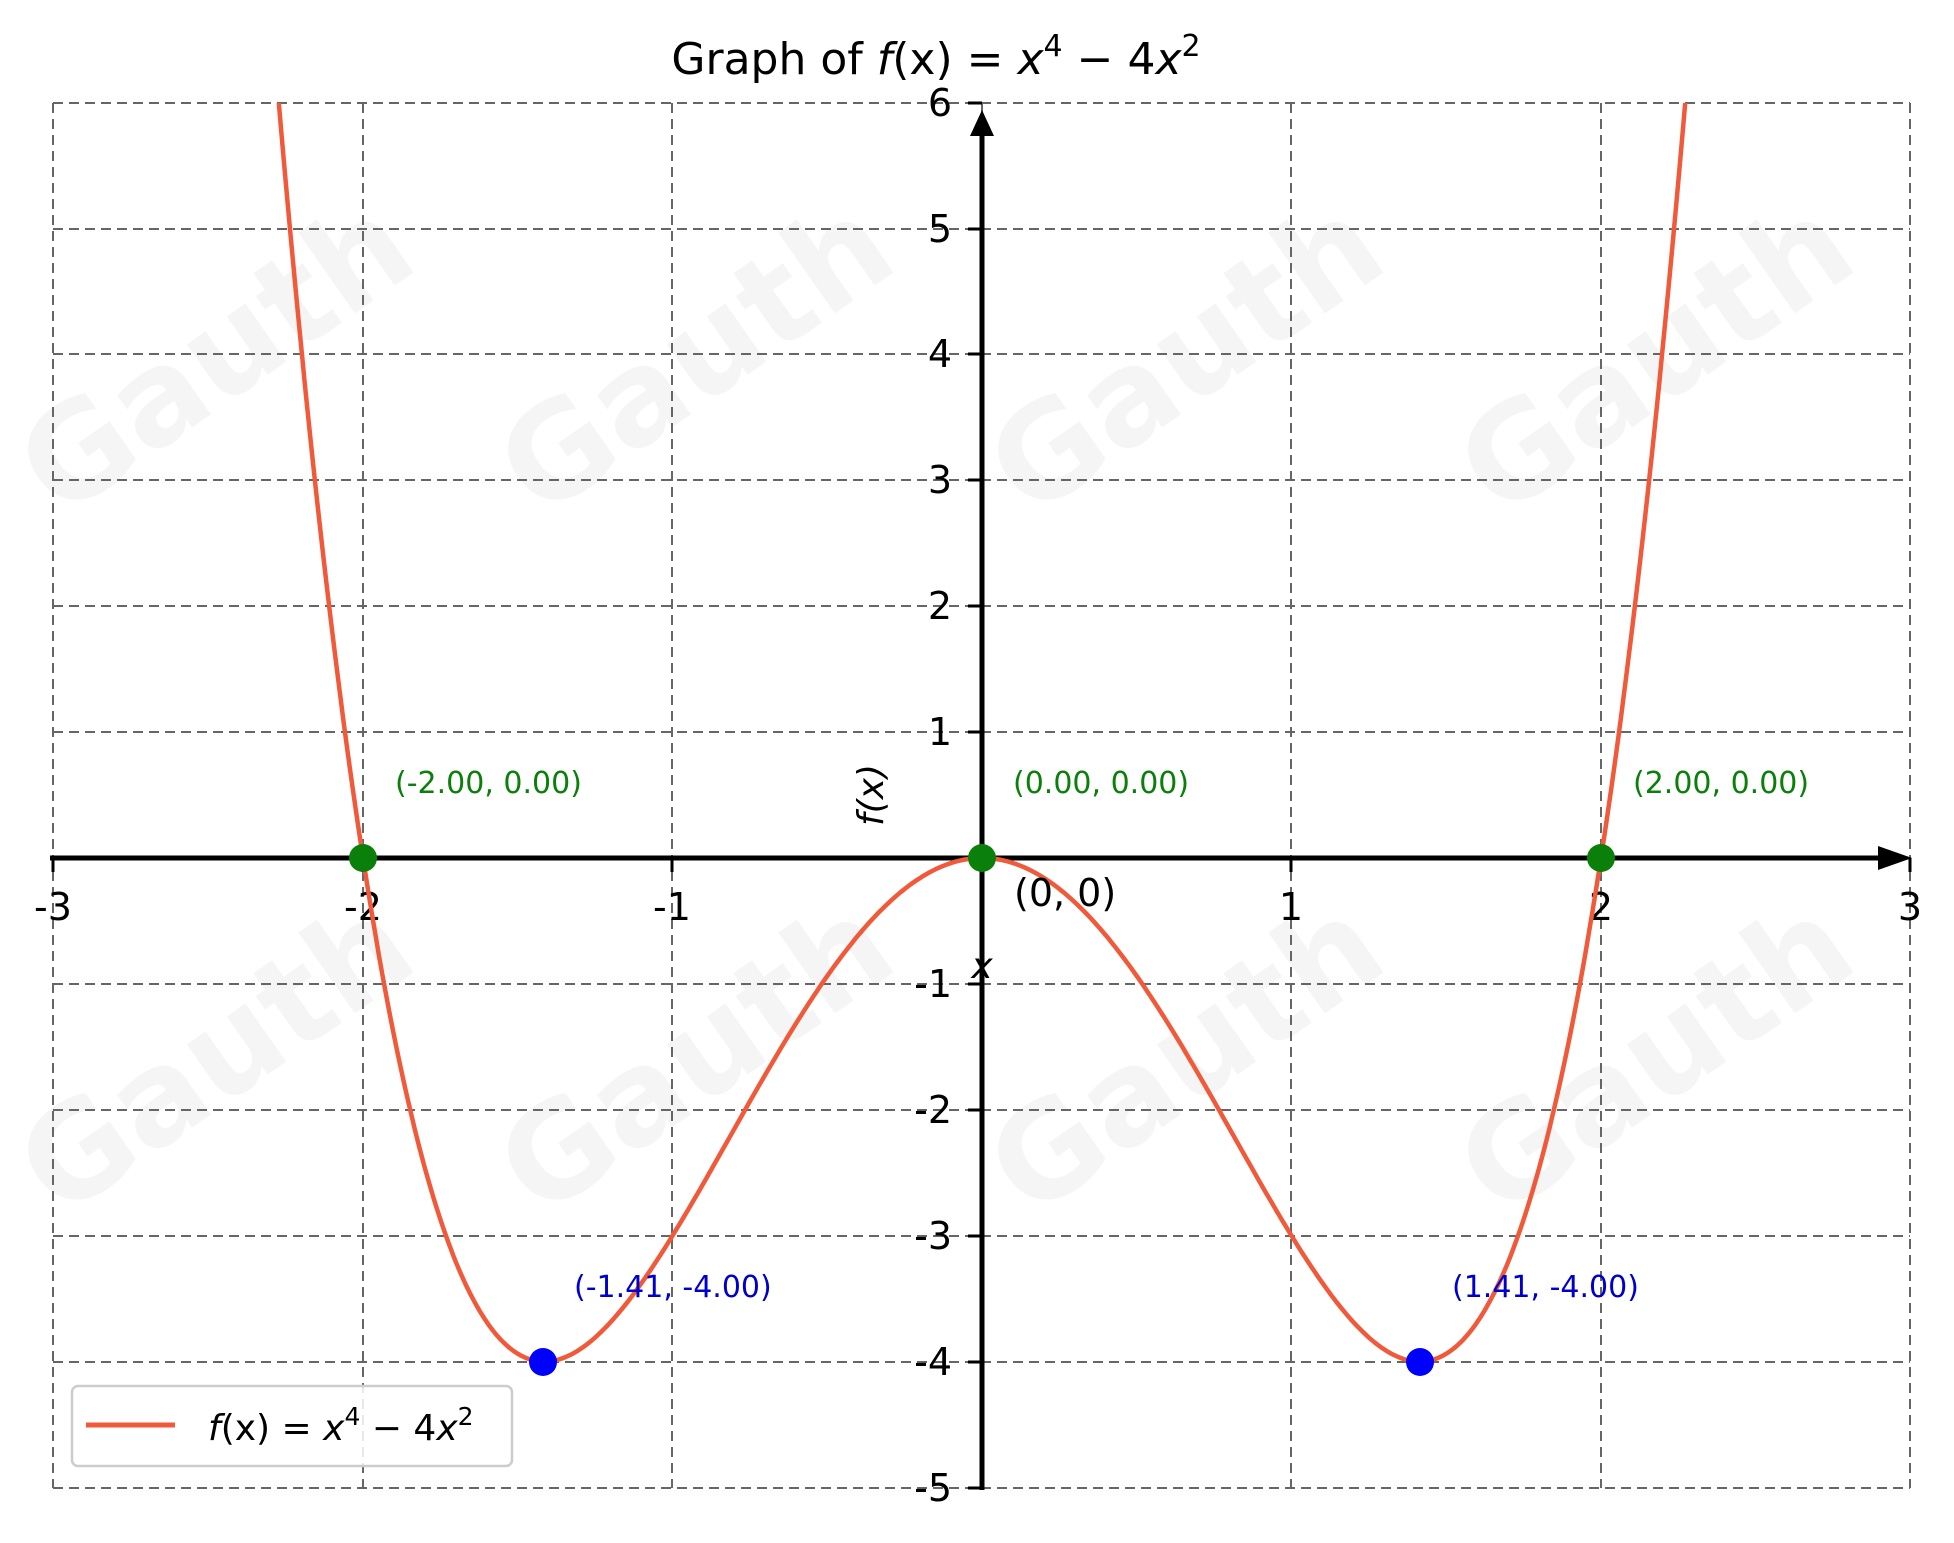 This screenshot has width=1954, height=1543. I want to click on y-tick-label: -3, so click(933, 1236).